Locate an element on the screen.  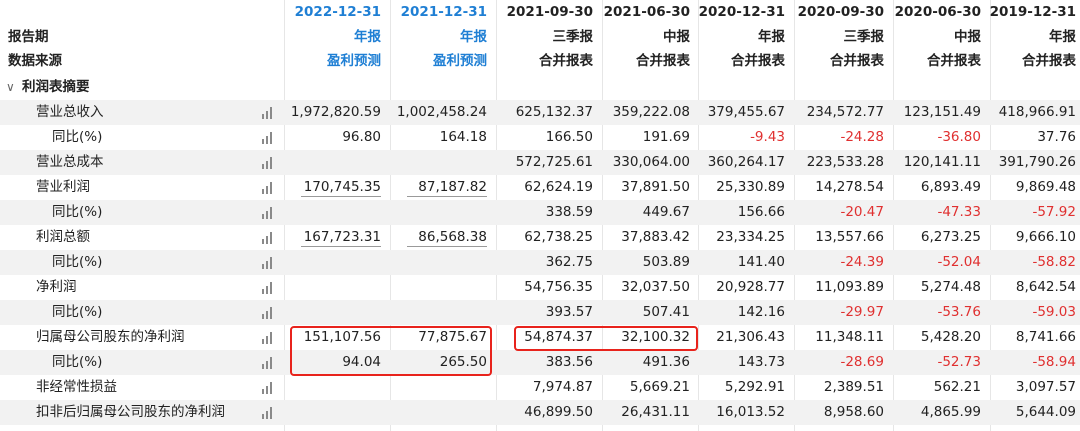
table-cell: 164.18 is located at coordinates (463, 137).